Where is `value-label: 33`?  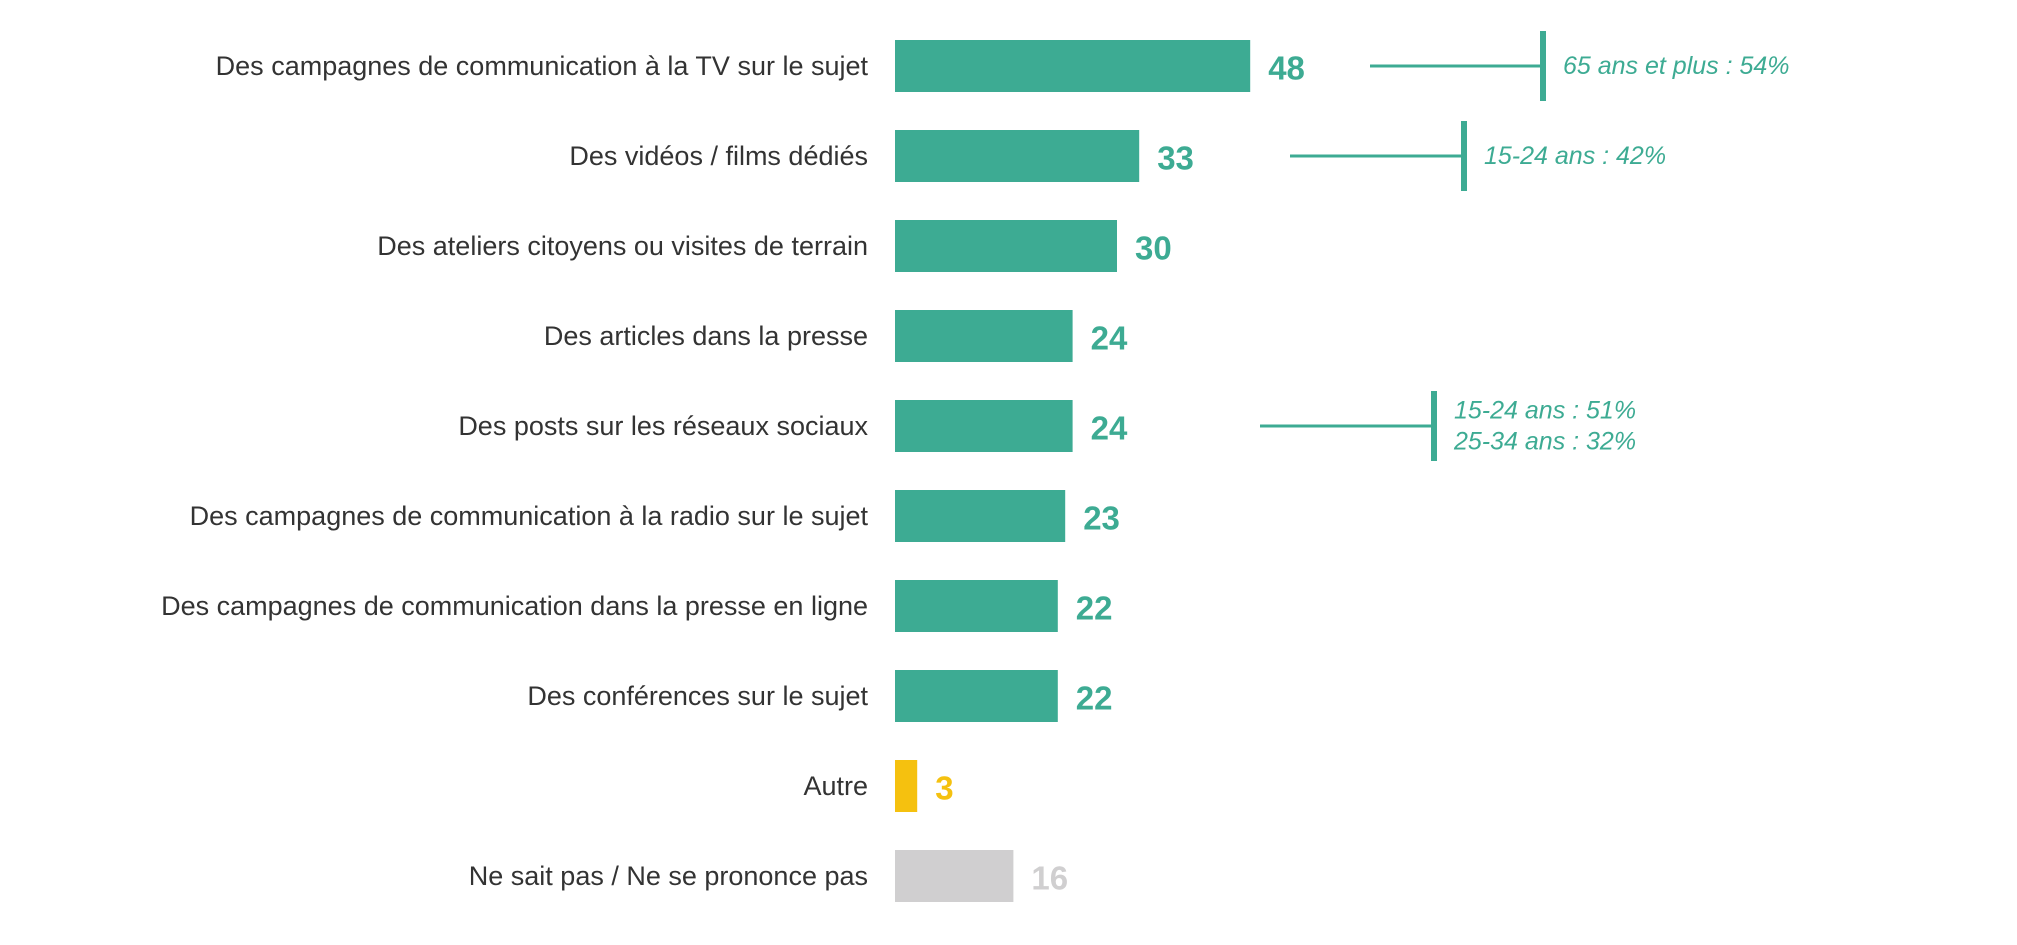
value-label: 33 is located at coordinates (1175, 158).